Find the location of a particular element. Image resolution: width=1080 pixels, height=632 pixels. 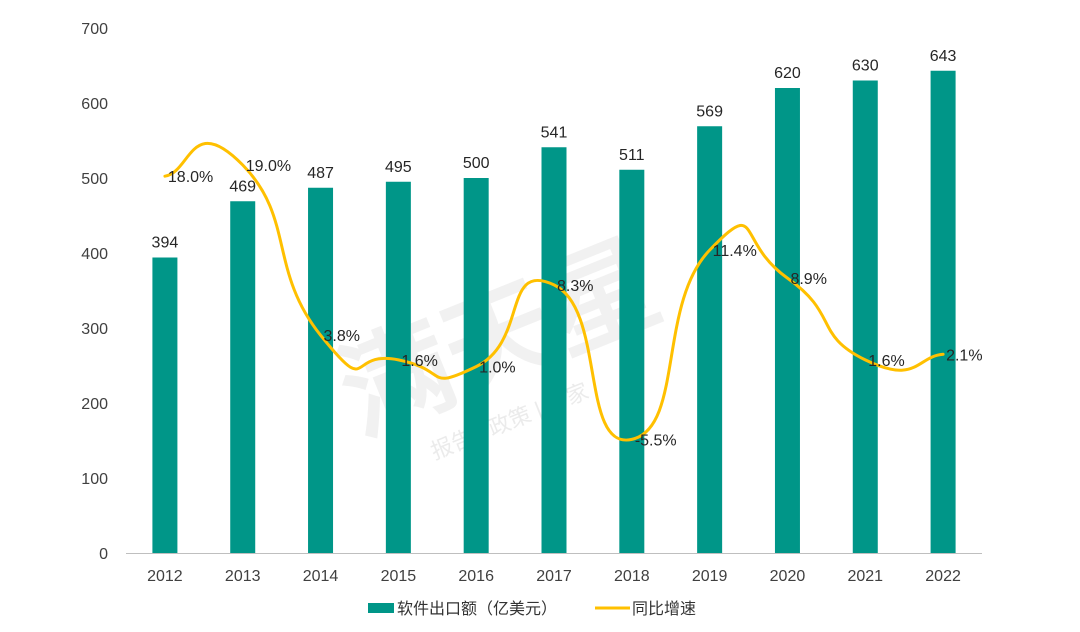

y-tick-label: 300 is located at coordinates (94, 329).